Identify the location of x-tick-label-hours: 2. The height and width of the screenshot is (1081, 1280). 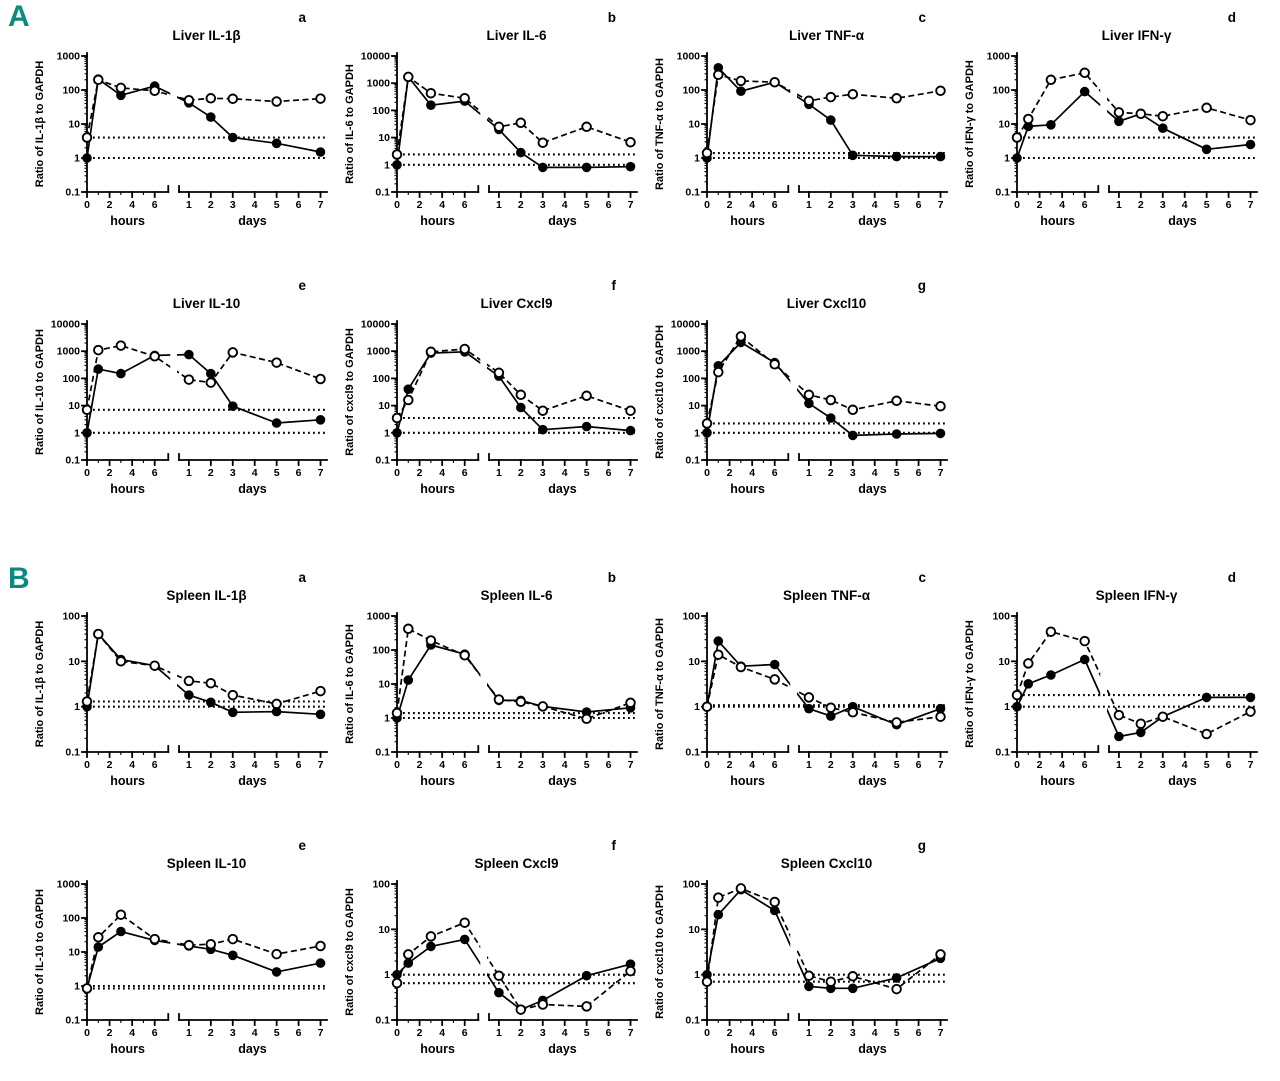
(730, 765).